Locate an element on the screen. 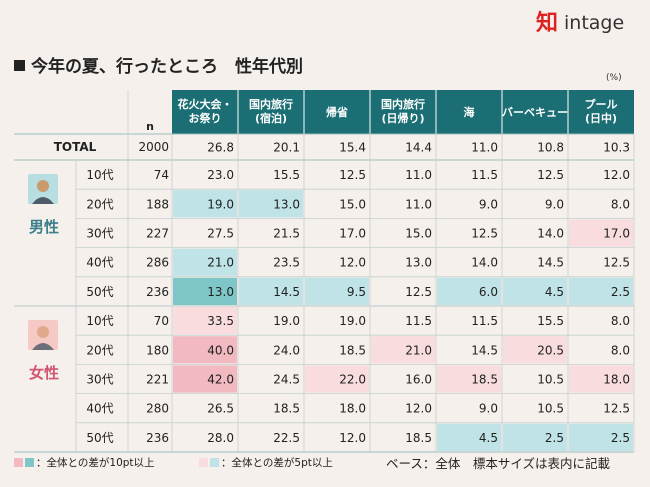 This screenshot has height=487, width=650. cell-value: 9.5 is located at coordinates (356, 292).